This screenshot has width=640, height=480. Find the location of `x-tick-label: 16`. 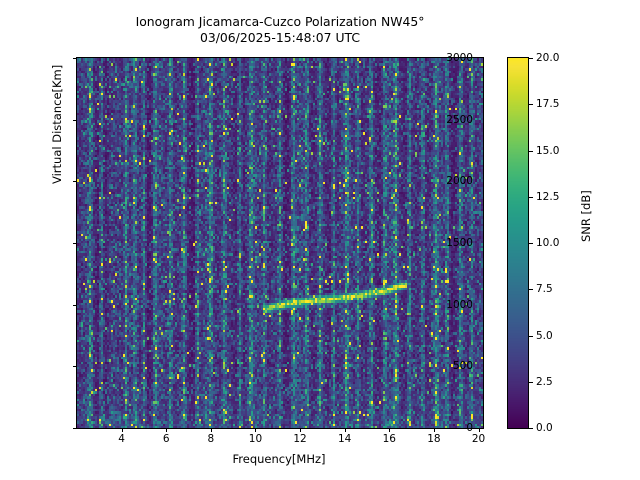

x-tick-label: 16 is located at coordinates (389, 439).